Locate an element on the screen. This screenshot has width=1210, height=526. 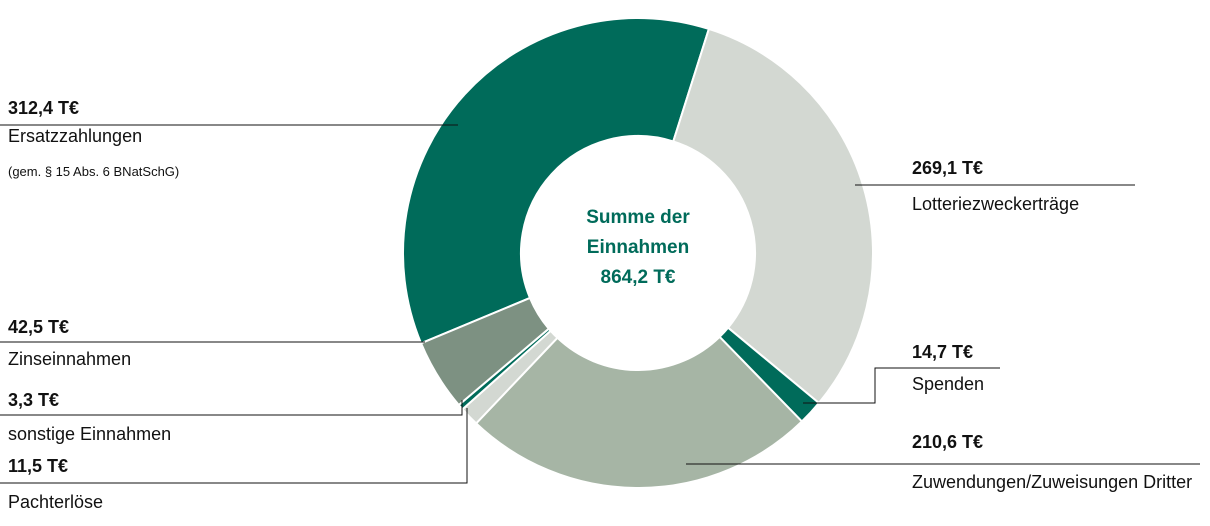
center-label: Summe der Einnahmen 864,2 T€ is located at coordinates (638, 248).